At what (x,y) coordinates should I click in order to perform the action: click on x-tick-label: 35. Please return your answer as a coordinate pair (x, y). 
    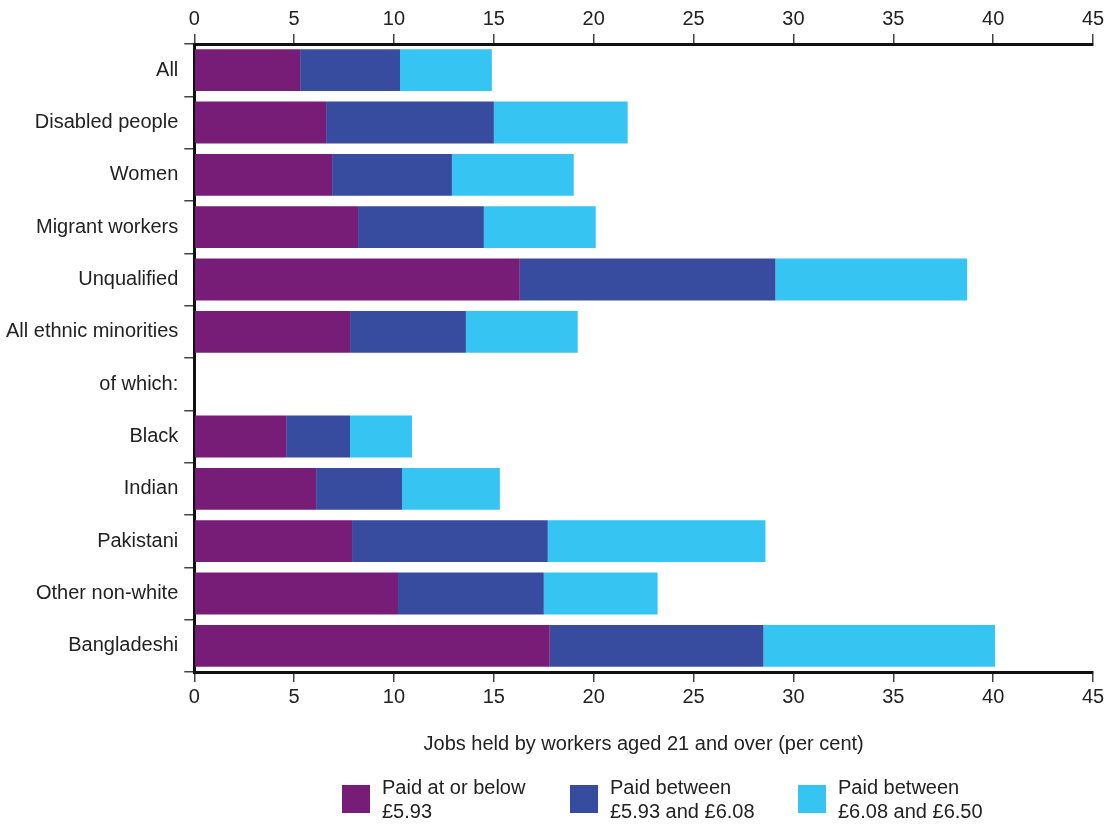
    Looking at the image, I should click on (893, 17).